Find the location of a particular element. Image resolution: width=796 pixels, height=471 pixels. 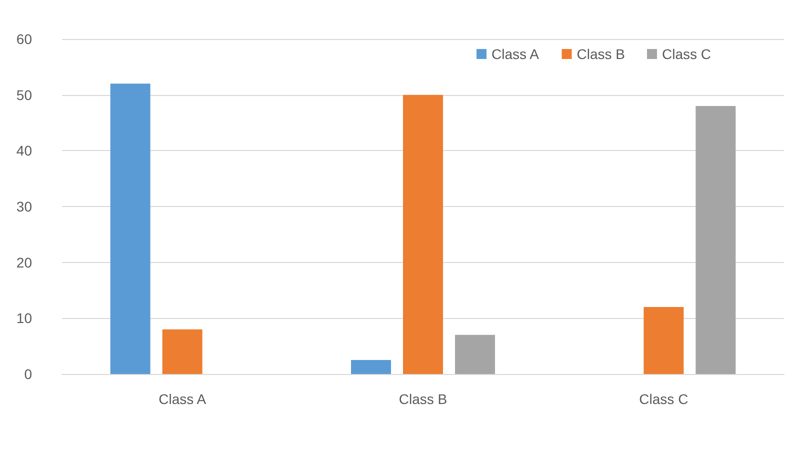

y-tick-label: 20 is located at coordinates (24, 262).